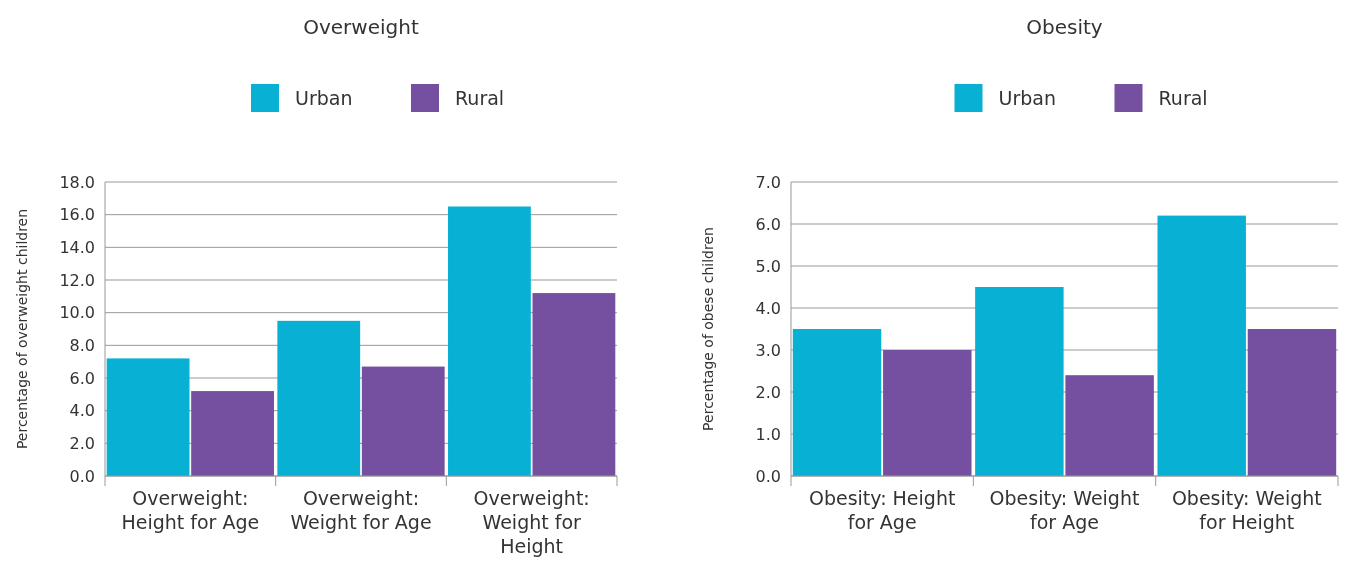 The height and width of the screenshot is (567, 1349). What do you see at coordinates (77, 313) in the screenshot?
I see `y-tick-label: 10.0` at bounding box center [77, 313].